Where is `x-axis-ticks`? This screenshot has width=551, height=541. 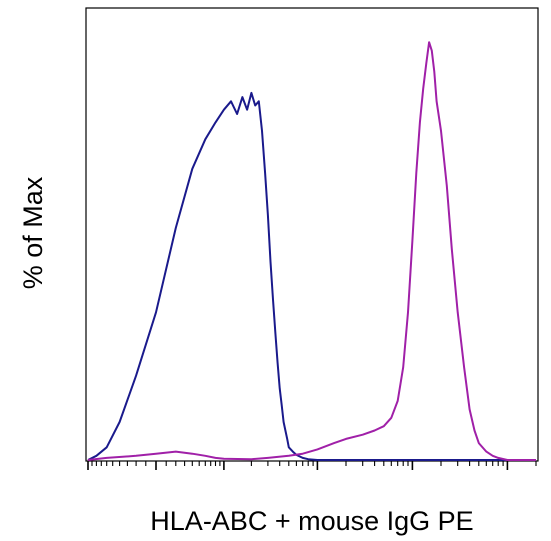
x-axis-ticks is located at coordinates (312, 465).